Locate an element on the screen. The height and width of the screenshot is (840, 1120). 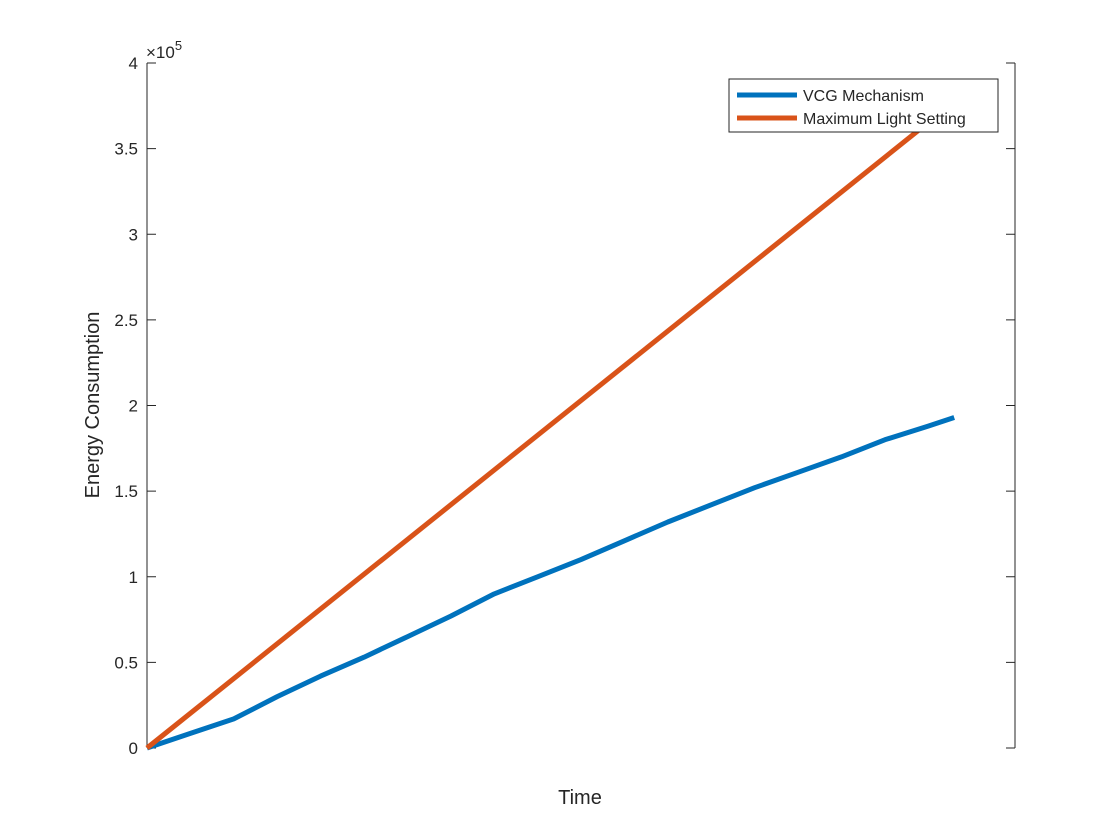
legend-label-vcg: VCG Mechanism is located at coordinates (863, 96).